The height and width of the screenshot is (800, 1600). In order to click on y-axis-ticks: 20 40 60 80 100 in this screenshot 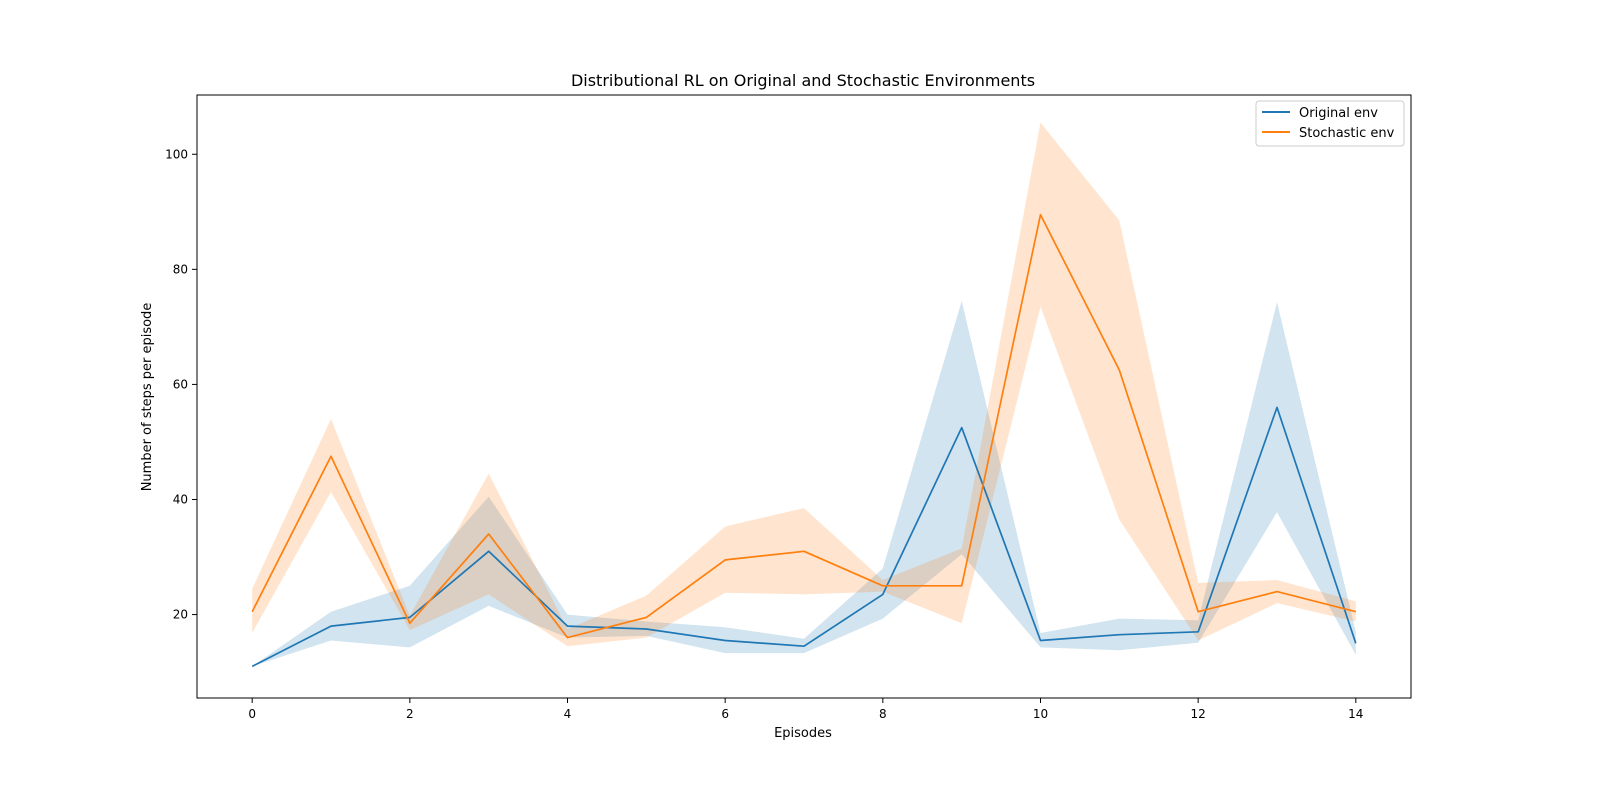, I will do `click(181, 384)`.